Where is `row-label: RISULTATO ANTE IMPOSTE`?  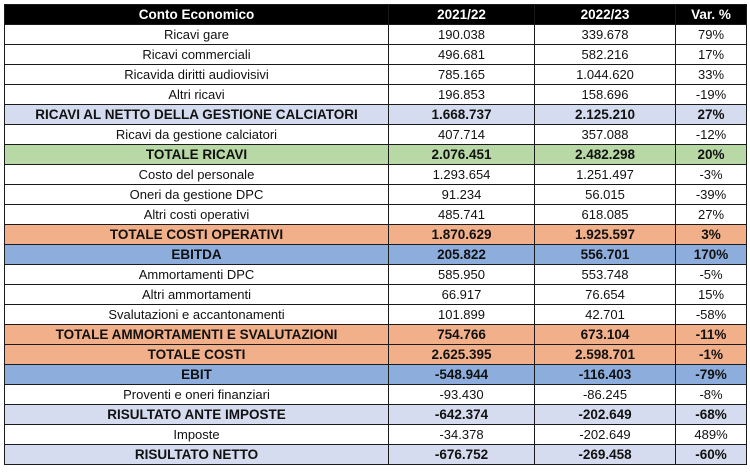 row-label: RISULTATO ANTE IMPOSTE is located at coordinates (196, 414).